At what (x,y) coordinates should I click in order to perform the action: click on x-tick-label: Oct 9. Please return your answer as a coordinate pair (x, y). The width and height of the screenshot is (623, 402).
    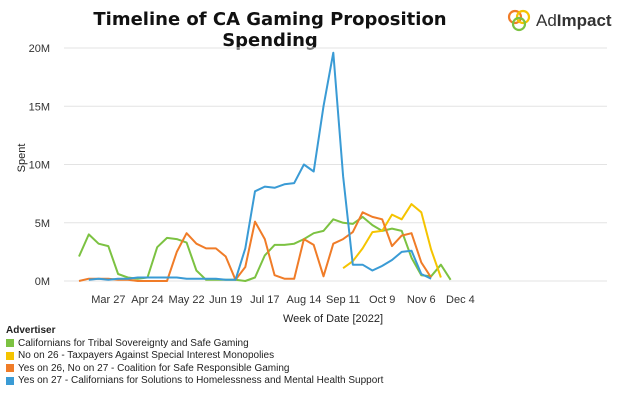
    Looking at the image, I should click on (382, 300).